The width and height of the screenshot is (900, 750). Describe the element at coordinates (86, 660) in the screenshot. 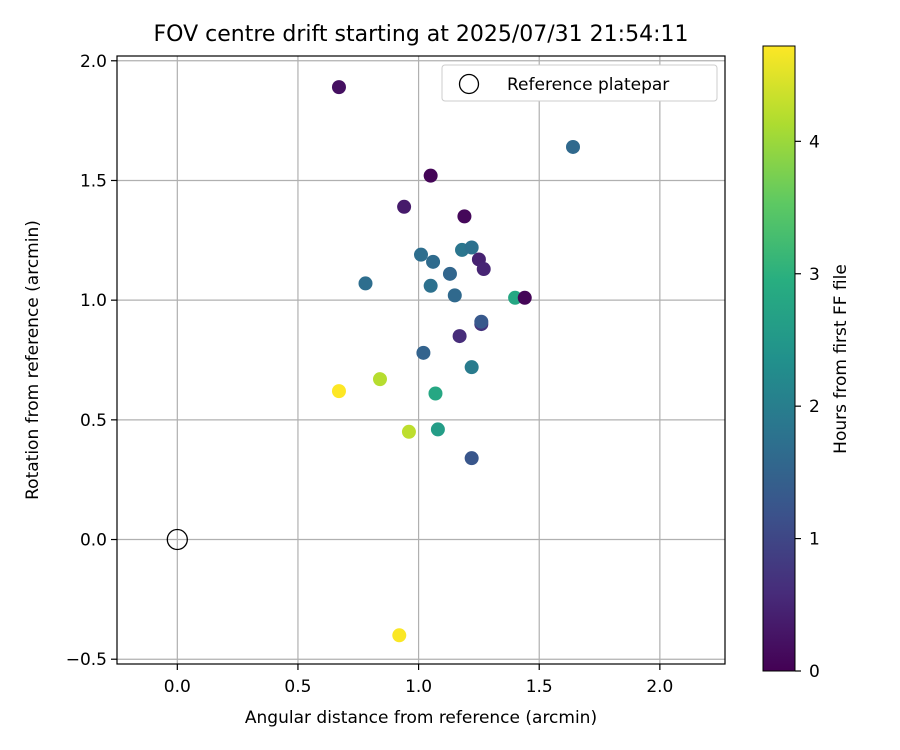

I see `y-tick-label: −0.5` at that location.